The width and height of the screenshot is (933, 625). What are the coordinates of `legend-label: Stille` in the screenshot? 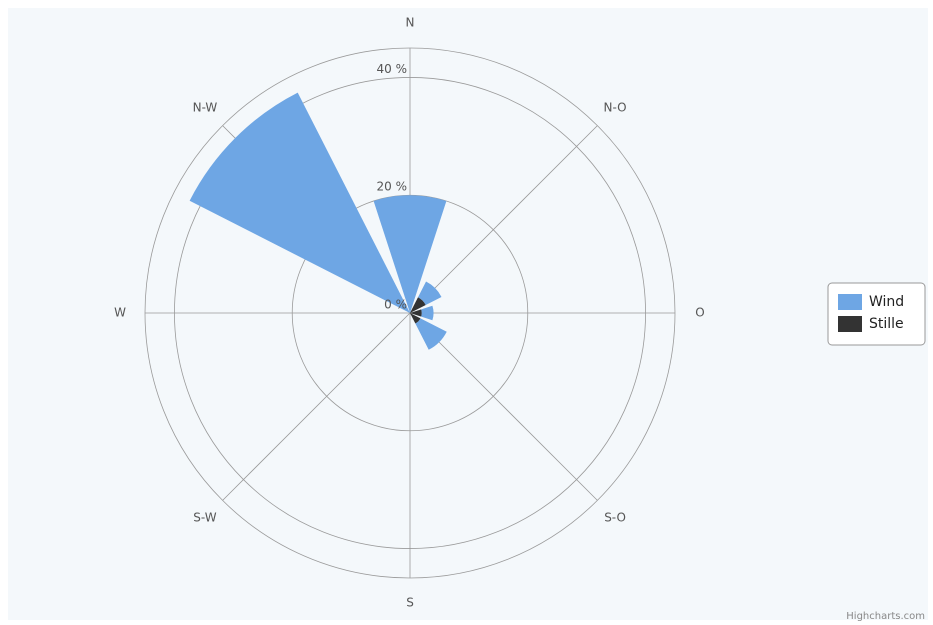 It's located at (886, 324).